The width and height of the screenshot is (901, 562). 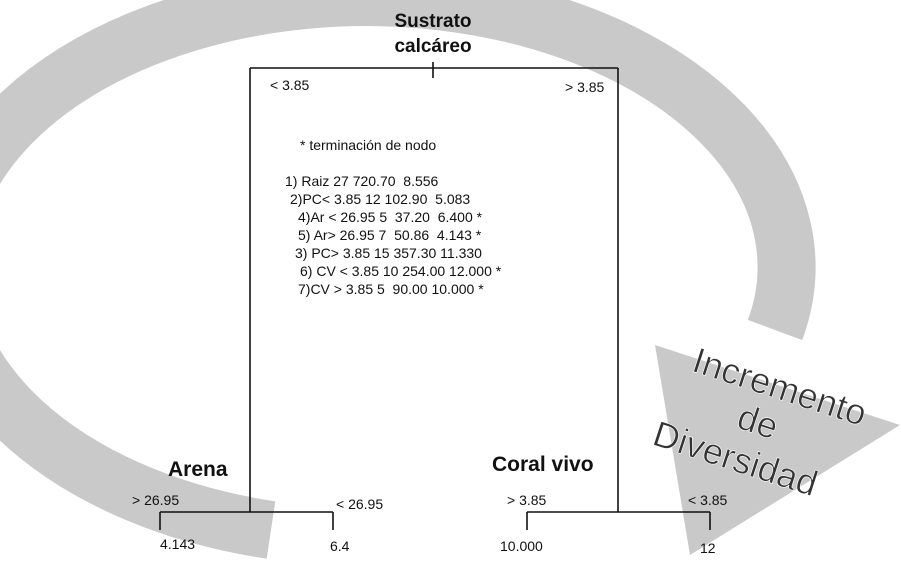 What do you see at coordinates (362, 181) in the screenshot?
I see `node-line: 1) Raiz 27 720.70 8.556` at bounding box center [362, 181].